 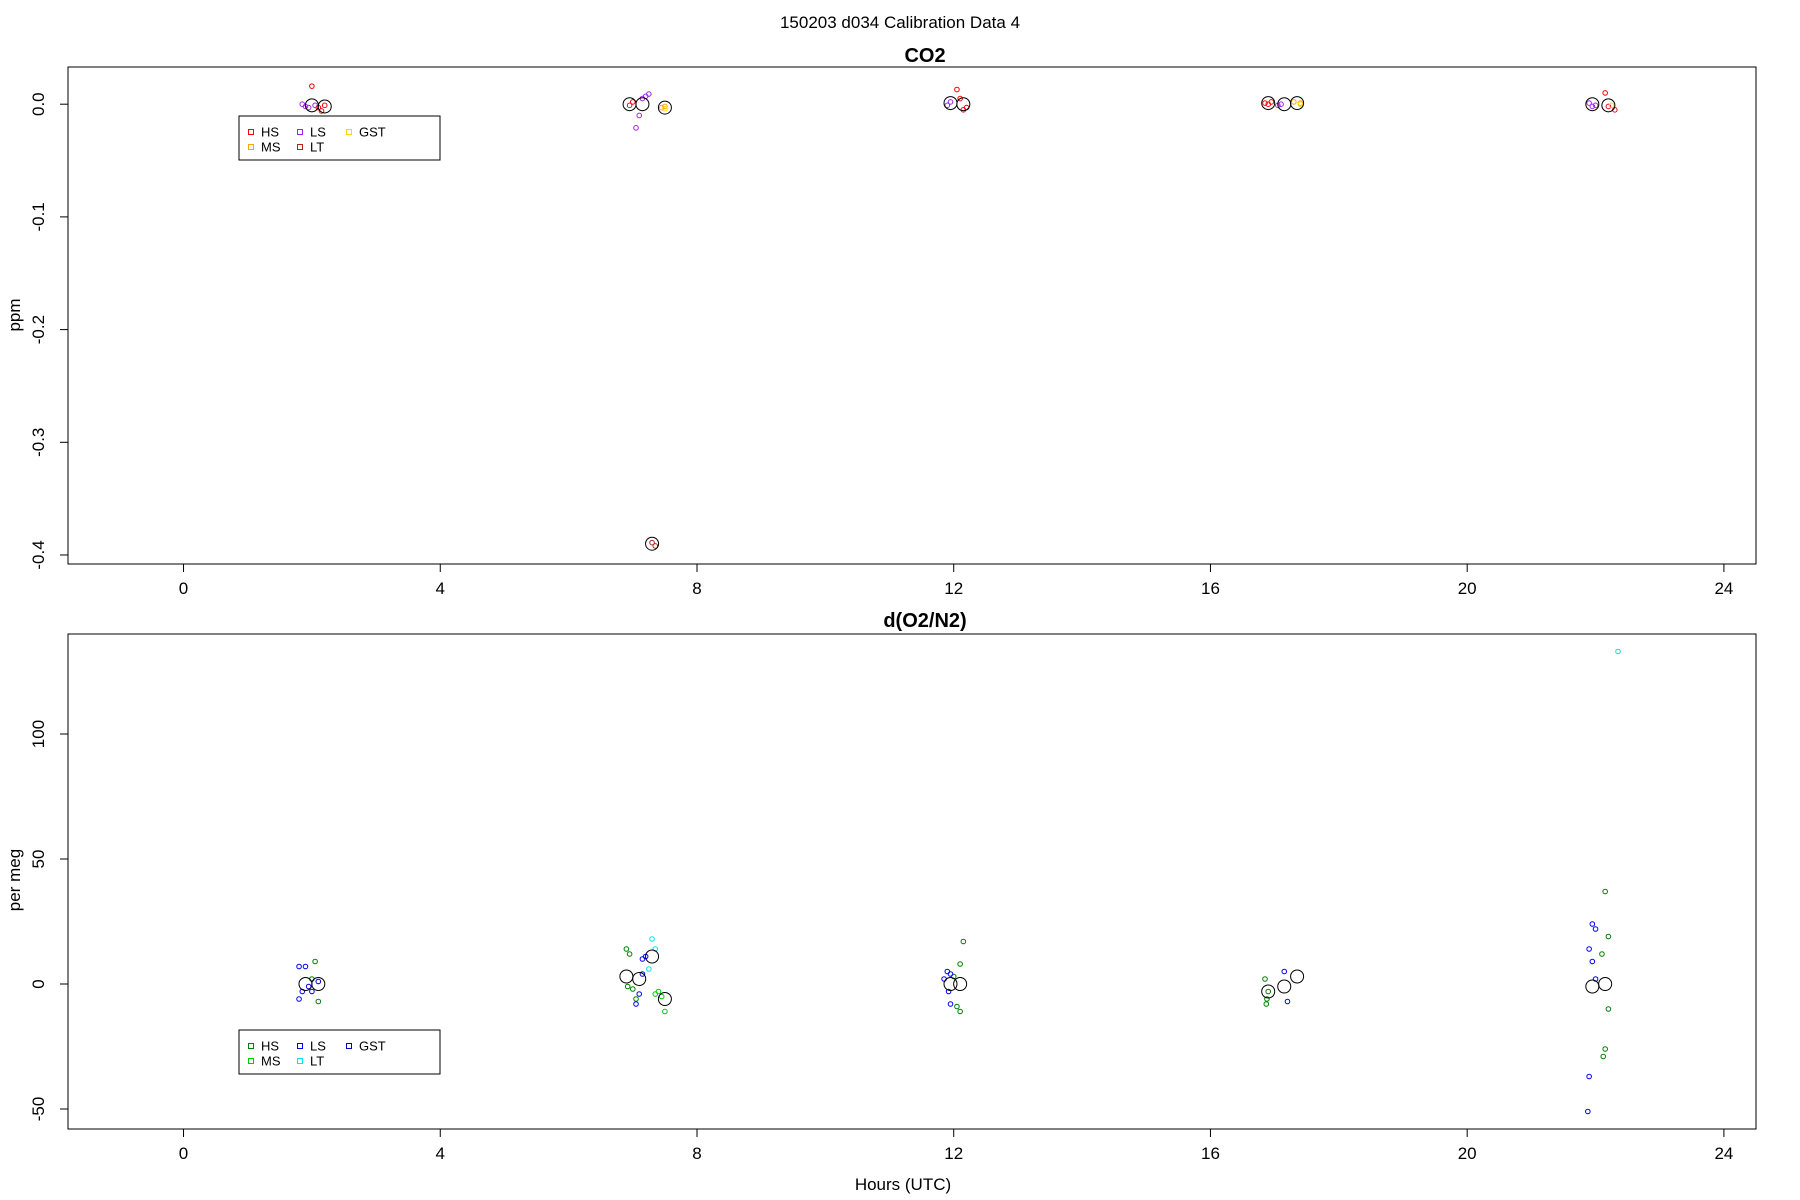 I want to click on o2n2-x-tick-label: 8, so click(x=696, y=1153).